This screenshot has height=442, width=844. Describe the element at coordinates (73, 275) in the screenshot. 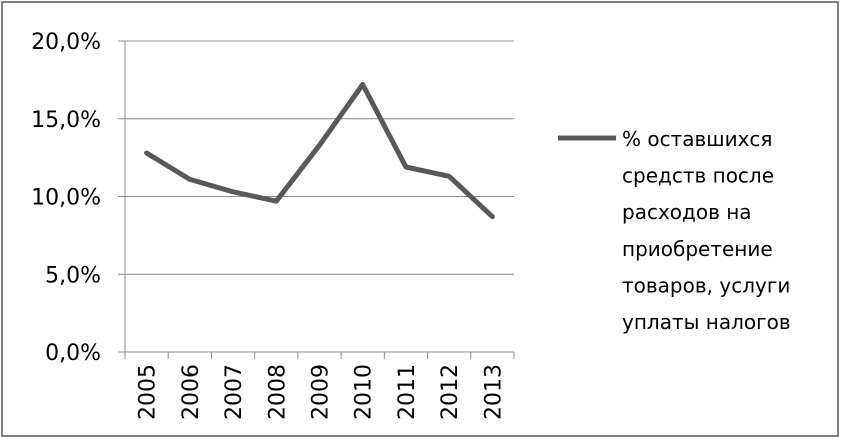

I see `y-tick-label: 5,0%` at that location.